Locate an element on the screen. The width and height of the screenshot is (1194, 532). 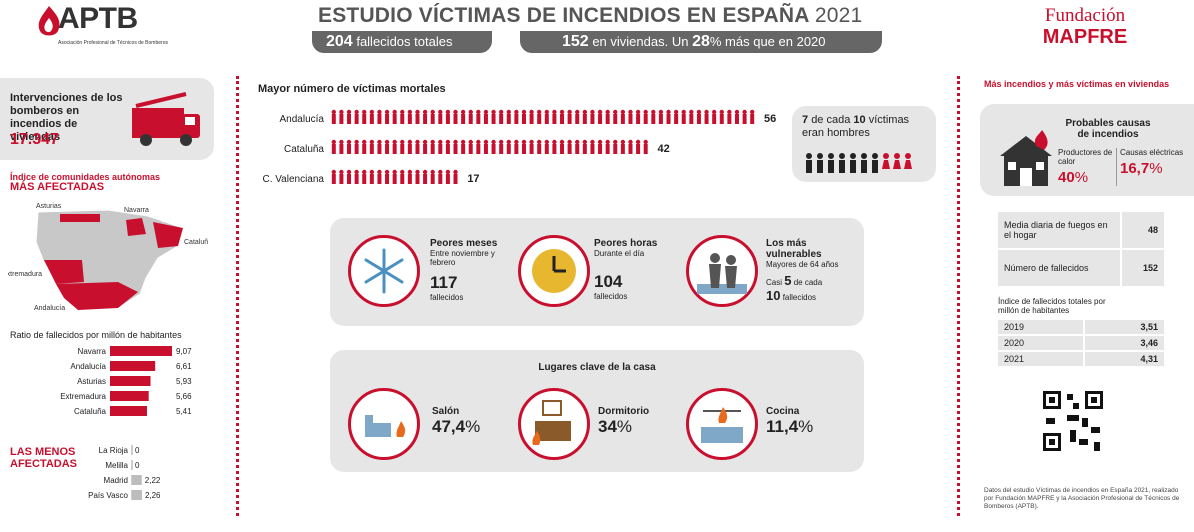
total-deaths-pill: 204 fallecidos totales is located at coordinates (402, 42).